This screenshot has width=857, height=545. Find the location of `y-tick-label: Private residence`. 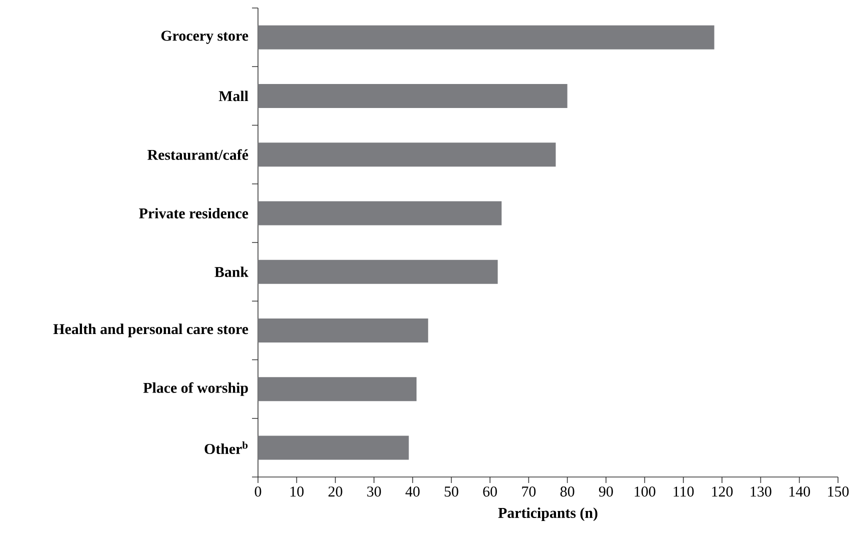

y-tick-label: Private residence is located at coordinates (193, 213).